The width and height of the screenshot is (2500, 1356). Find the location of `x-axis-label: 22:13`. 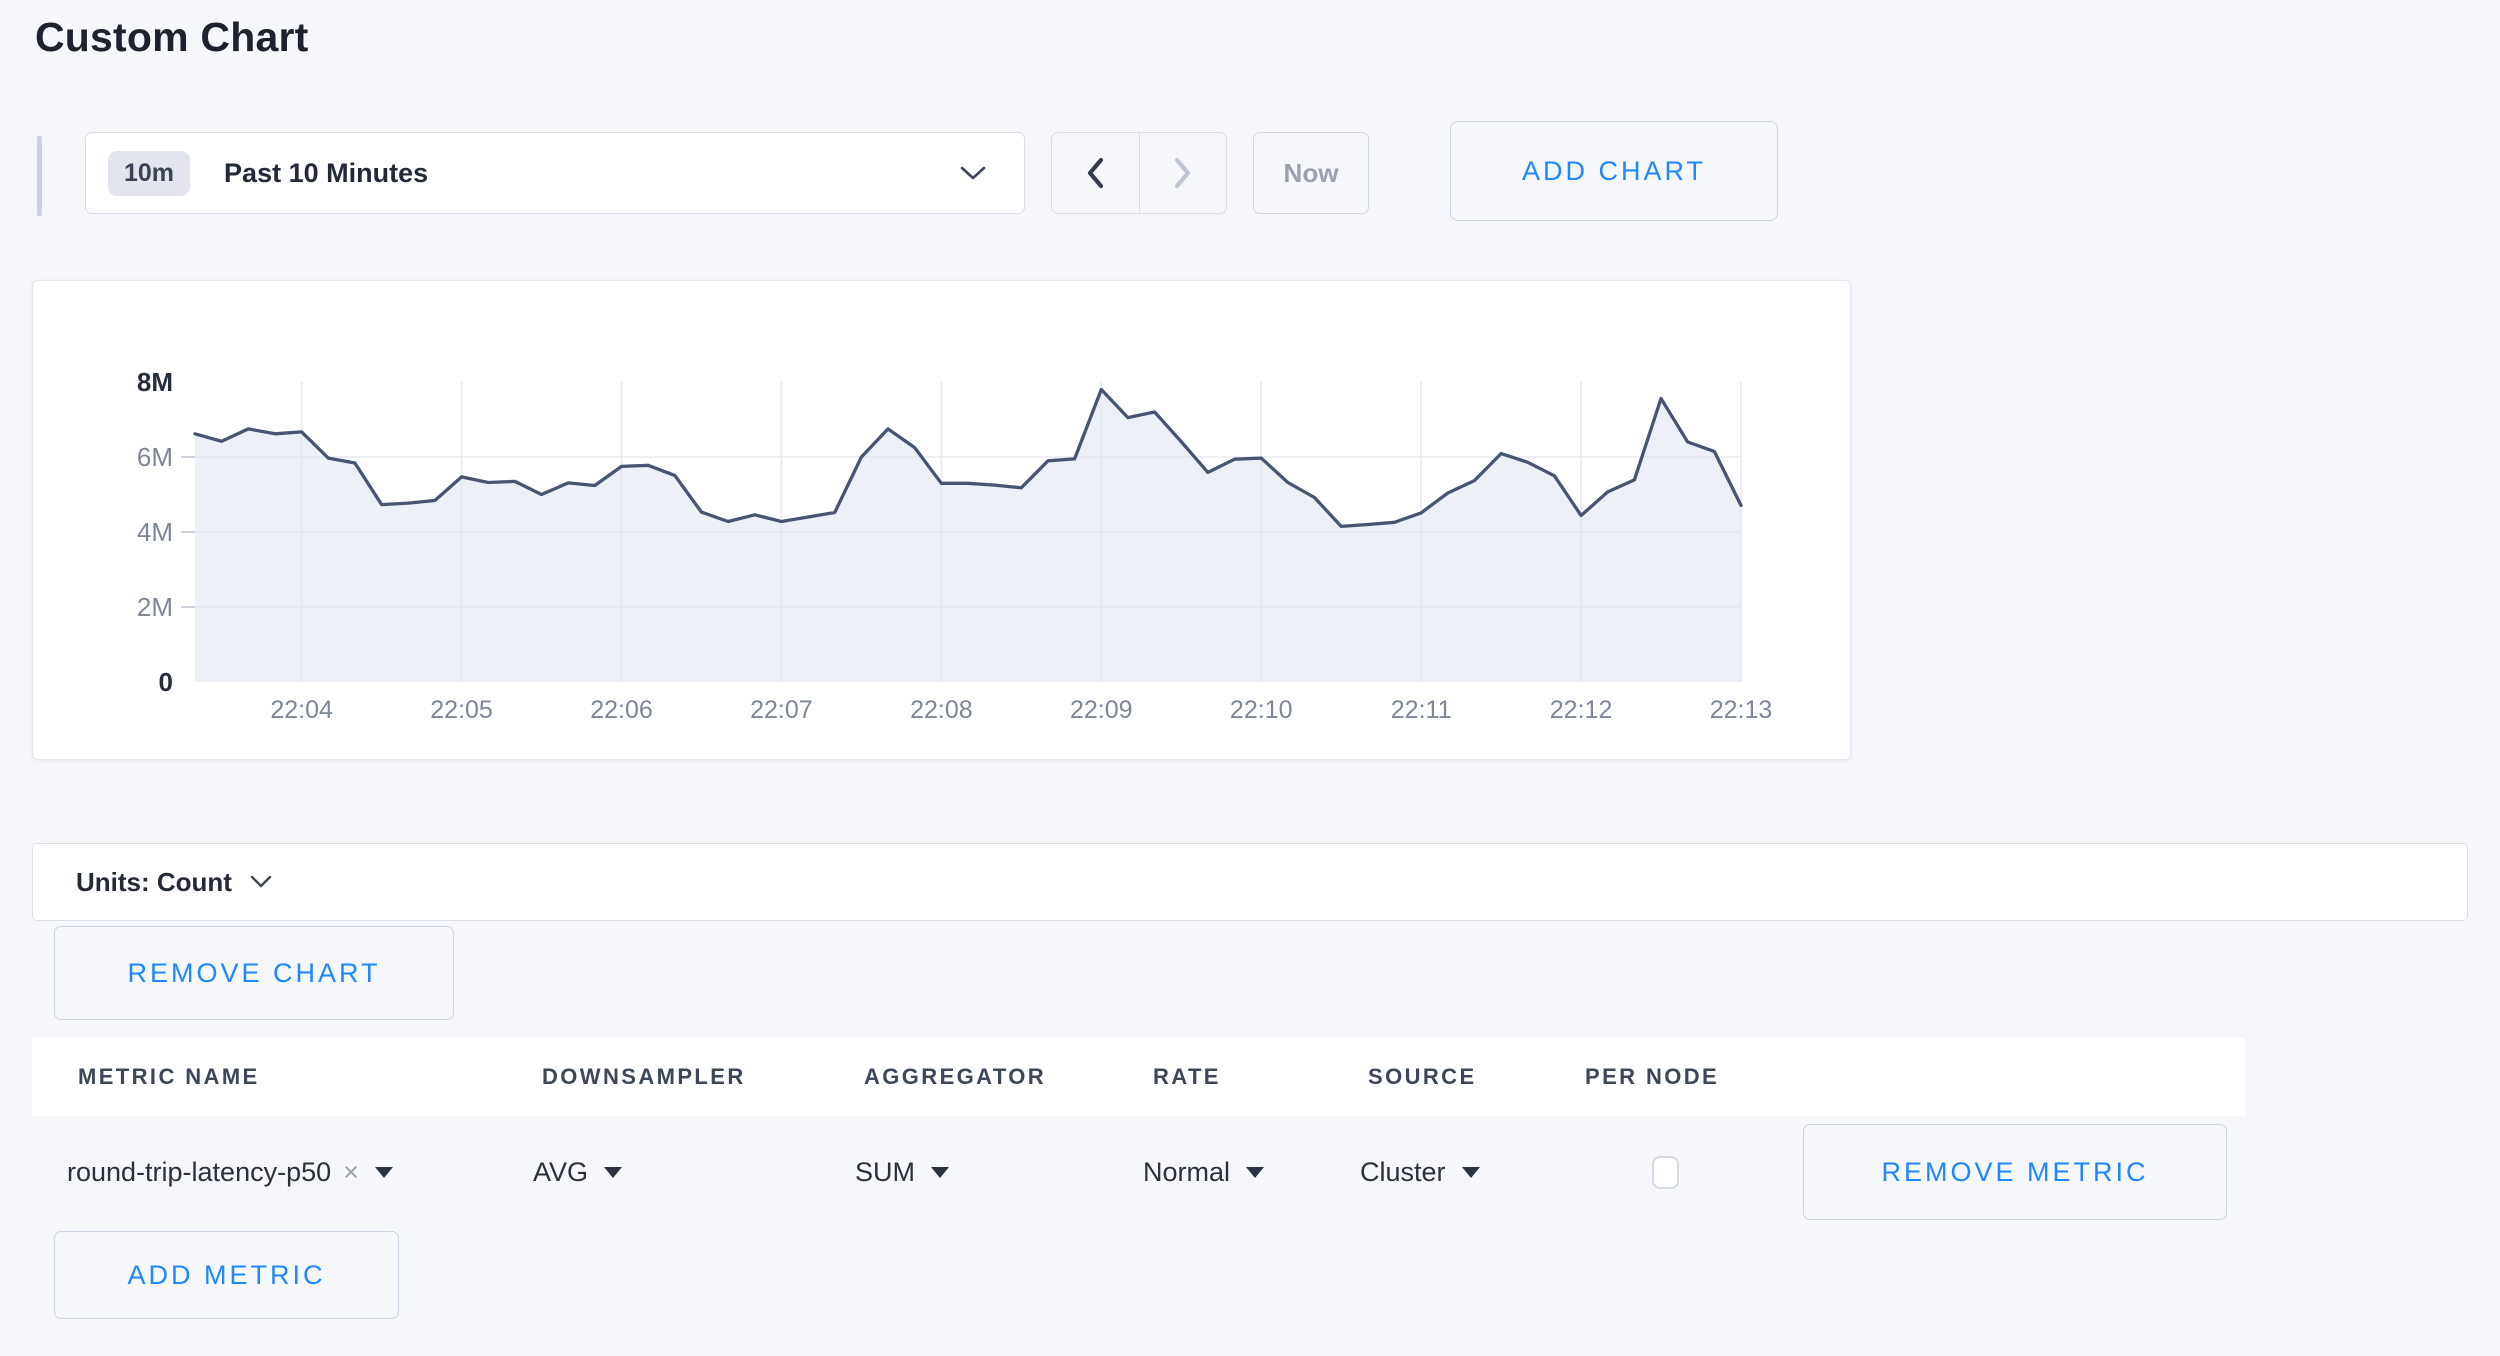

x-axis-label: 22:13 is located at coordinates (1741, 710).